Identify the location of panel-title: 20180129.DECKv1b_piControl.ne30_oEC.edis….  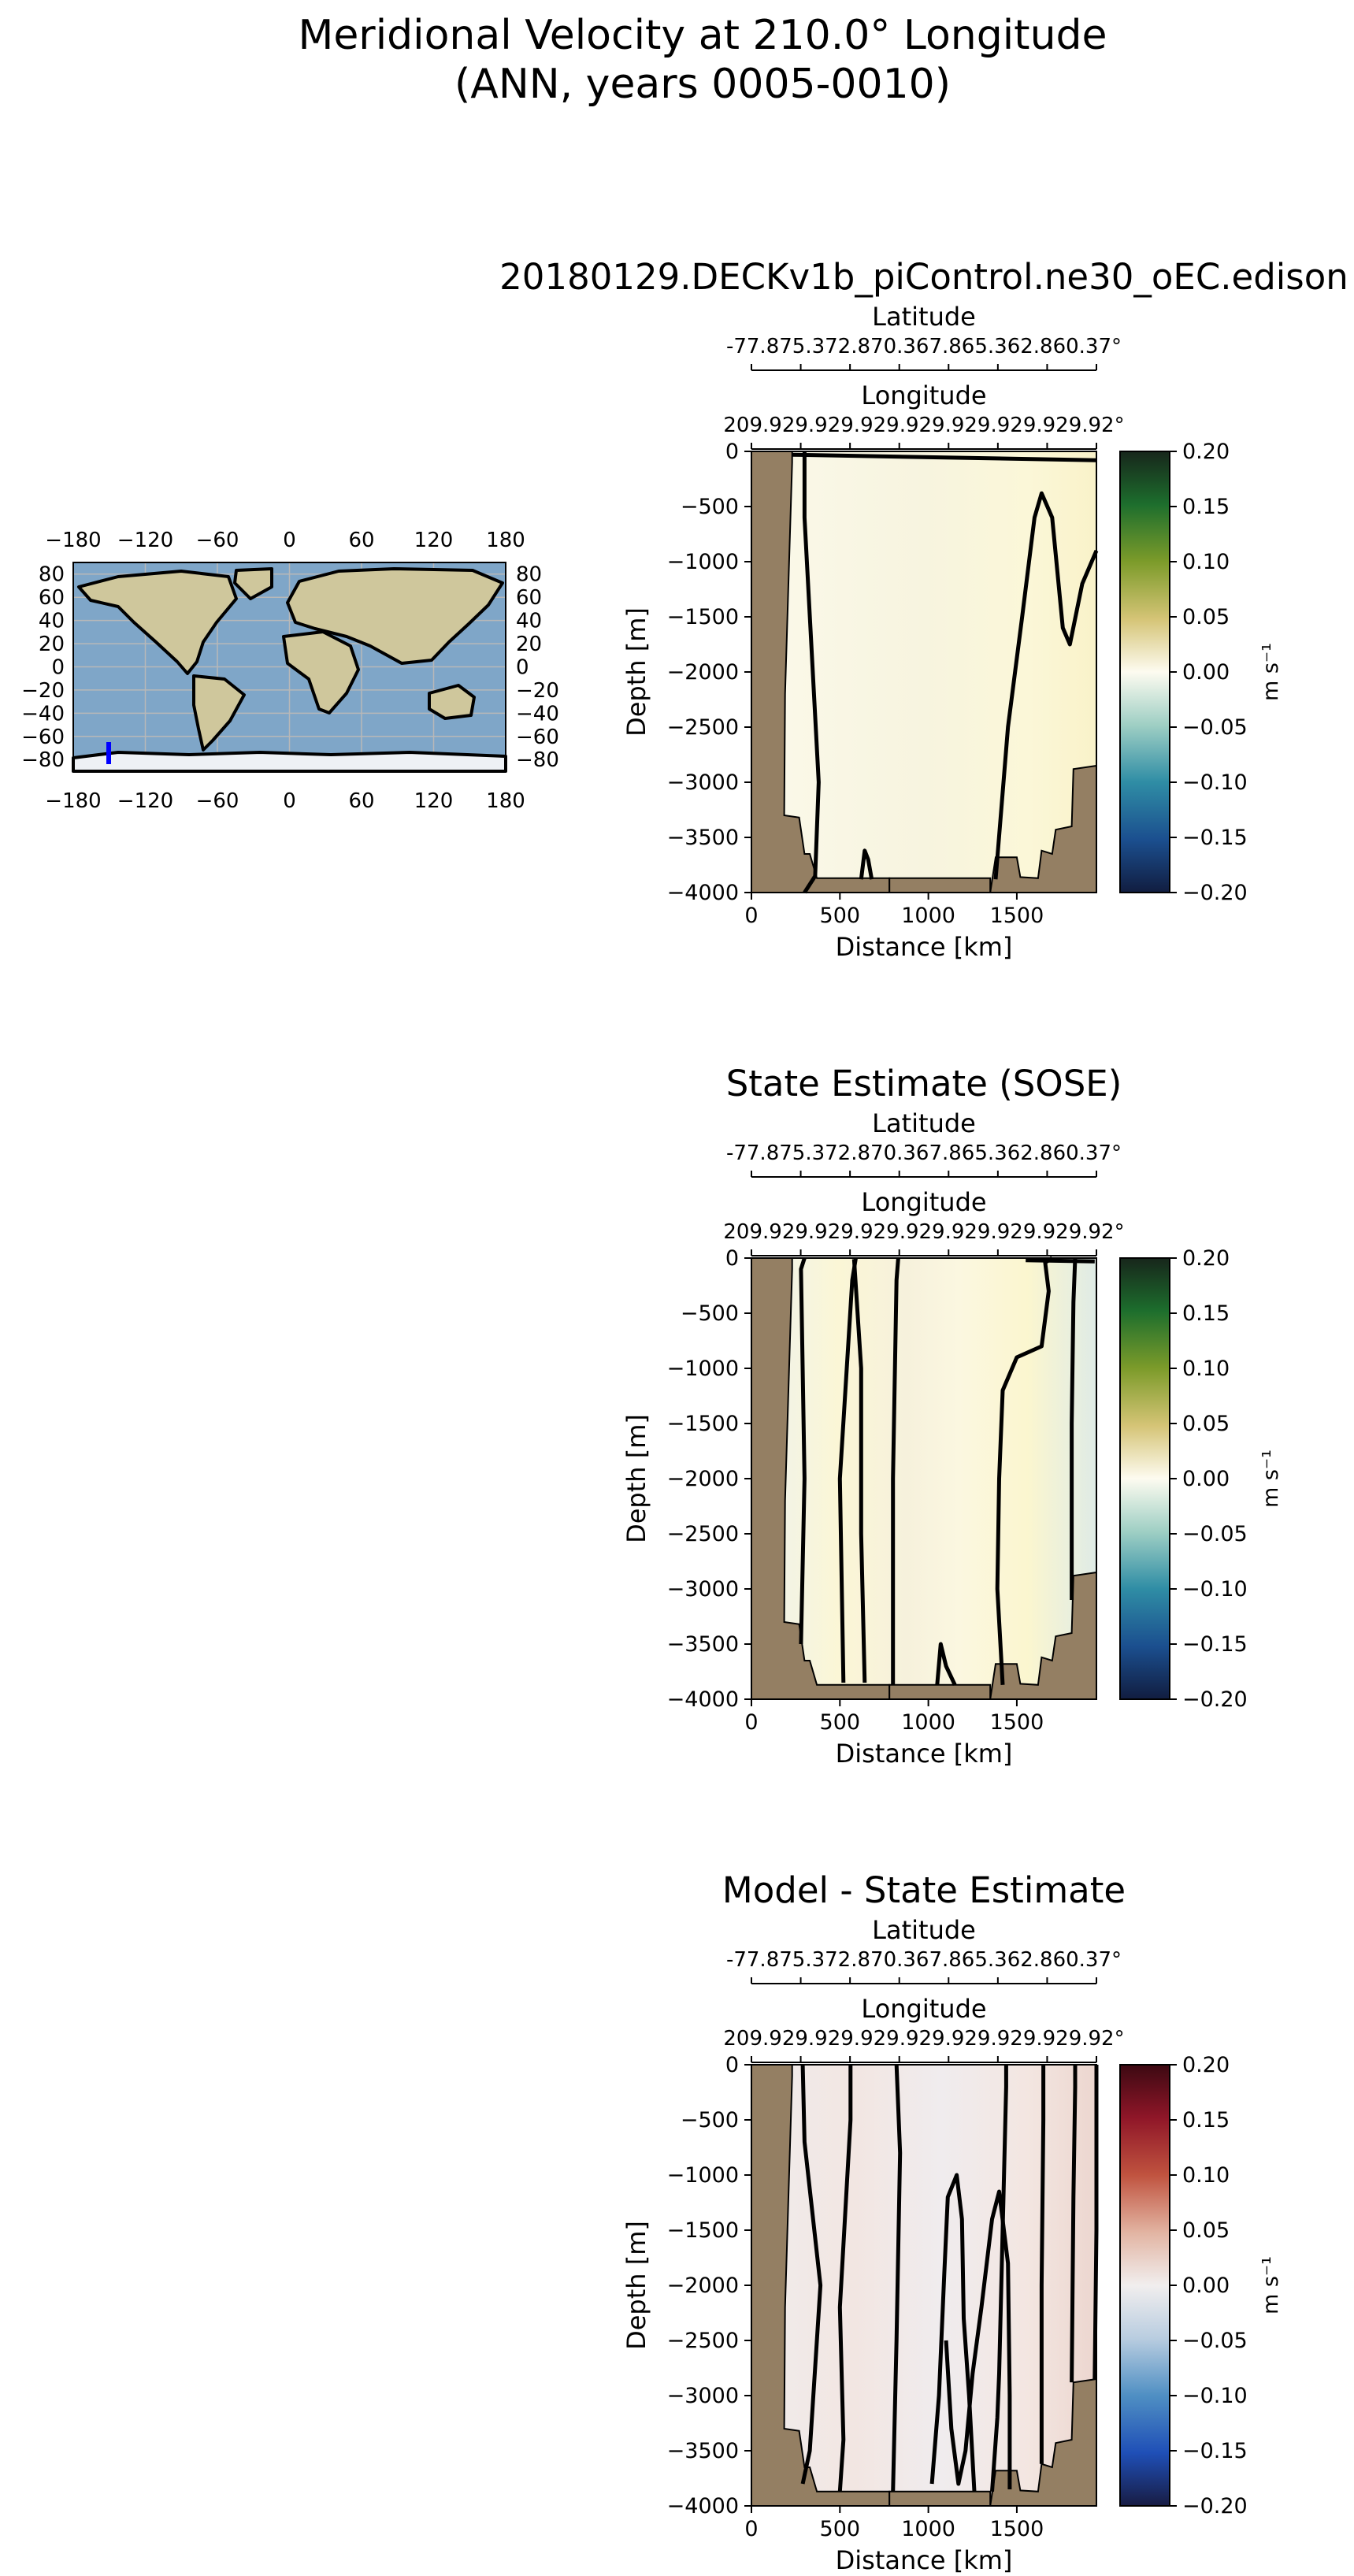
(923, 277).